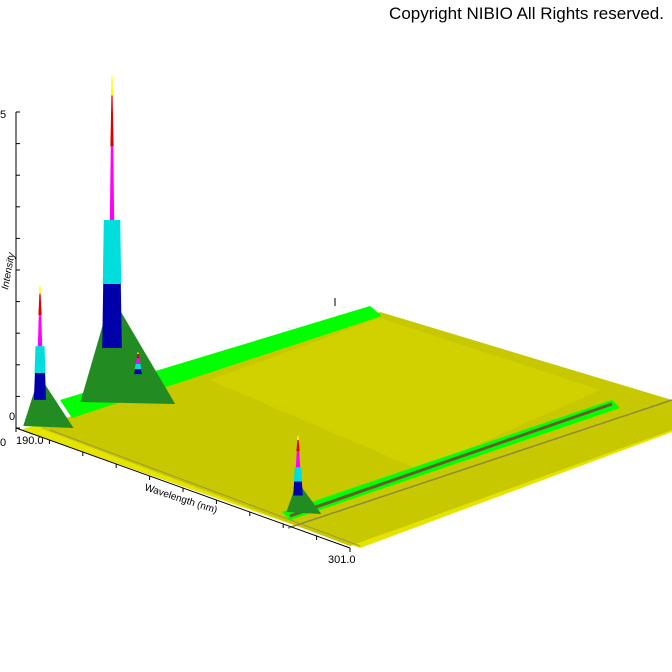  Describe the element at coordinates (526, 13) in the screenshot. I see `copyright-text: Copyright NIBIO All Rights reserved.` at that location.